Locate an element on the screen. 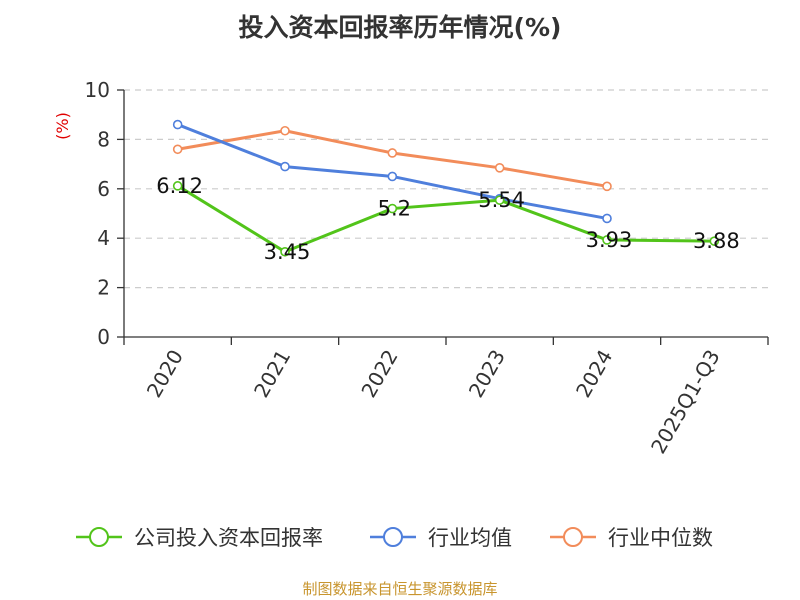  data-labels: 6.12 3.45 5.2 5.54 3.93 3.88 is located at coordinates (447, 219).